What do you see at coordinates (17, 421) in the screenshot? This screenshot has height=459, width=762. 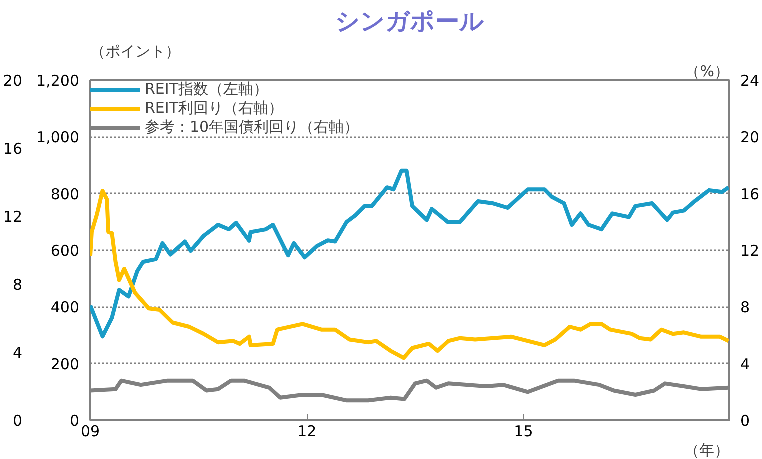 I see `y3-tick-label: 0` at bounding box center [17, 421].